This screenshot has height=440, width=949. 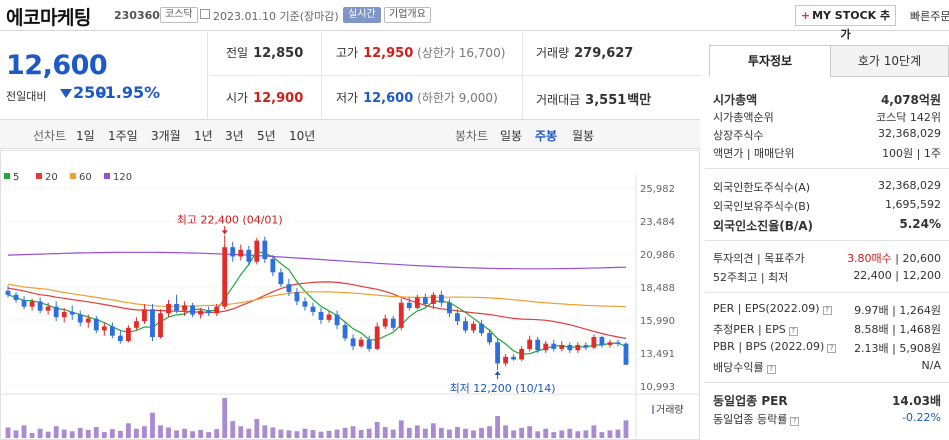 What do you see at coordinates (166, 136) in the screenshot?
I see `tab-3m: 3개월` at bounding box center [166, 136].